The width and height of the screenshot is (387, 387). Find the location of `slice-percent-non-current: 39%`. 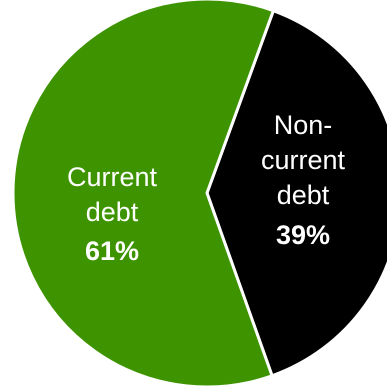

slice-percent-non-current: 39% is located at coordinates (303, 235).